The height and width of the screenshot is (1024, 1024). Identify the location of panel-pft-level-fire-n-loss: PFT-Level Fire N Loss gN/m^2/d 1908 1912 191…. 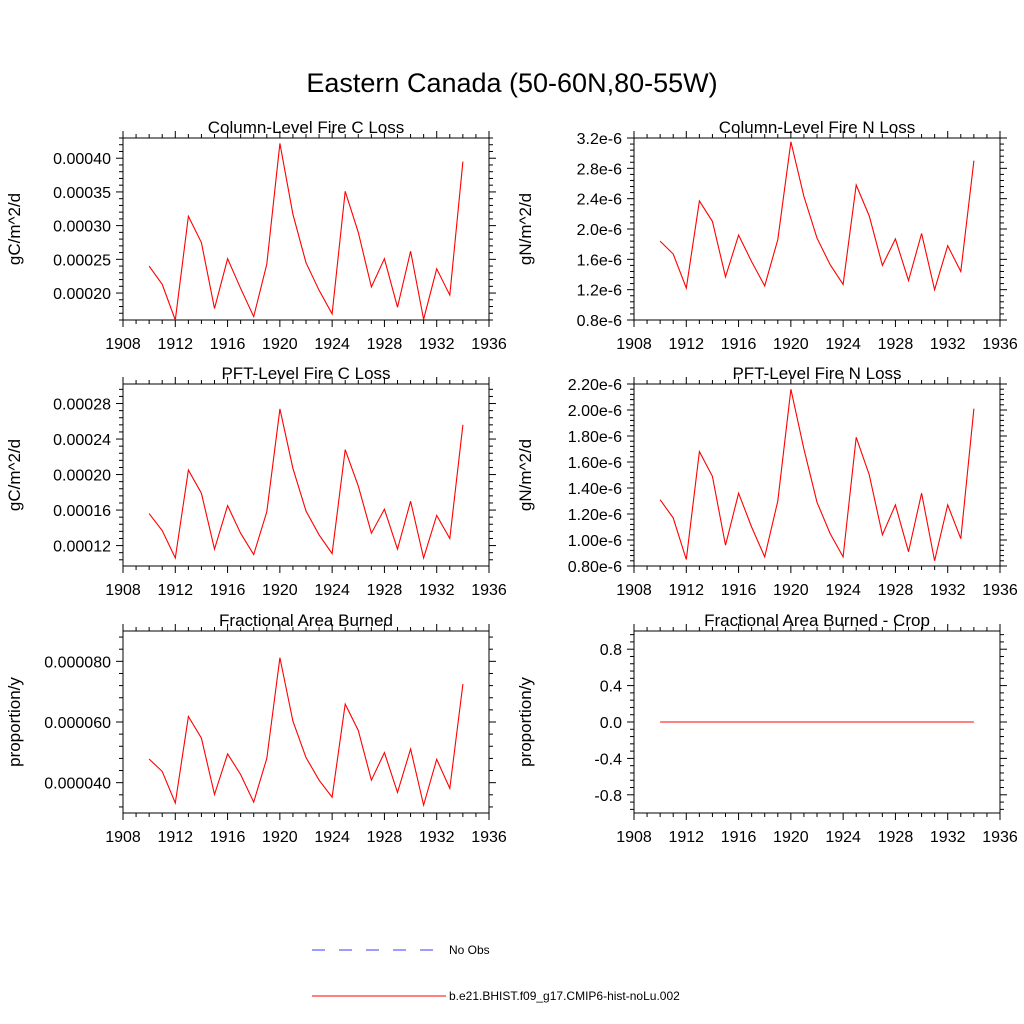
(767, 481).